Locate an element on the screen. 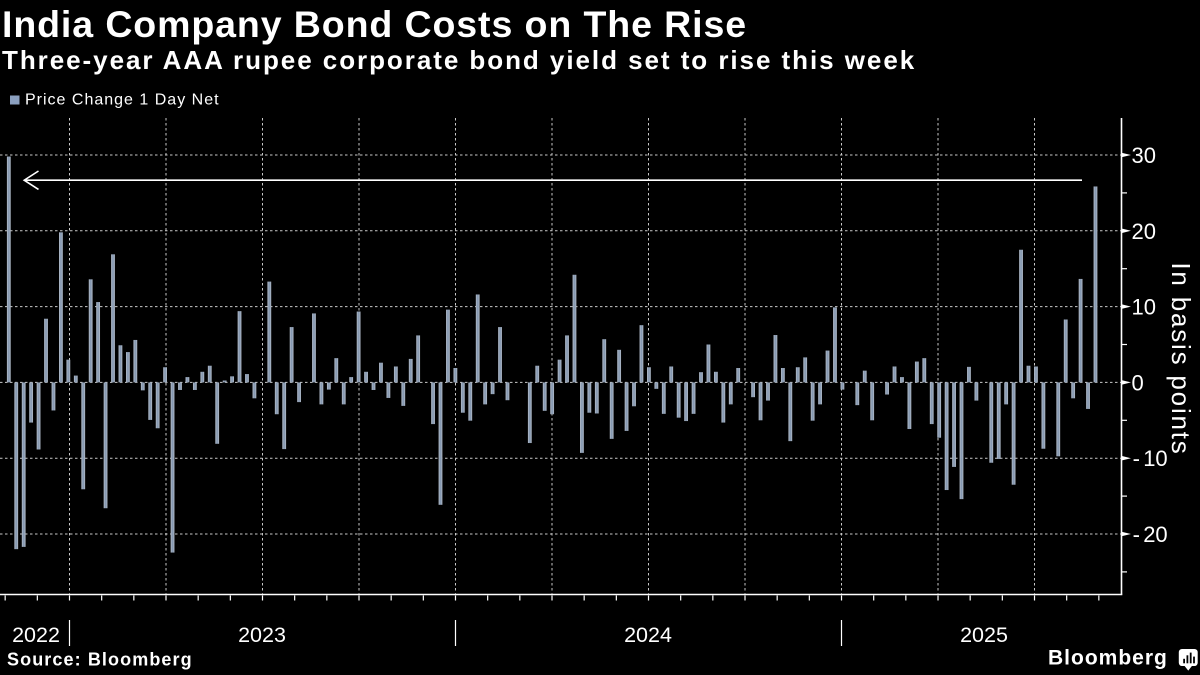 The height and width of the screenshot is (675, 1200). svg-text: 2023 is located at coordinates (262, 635).